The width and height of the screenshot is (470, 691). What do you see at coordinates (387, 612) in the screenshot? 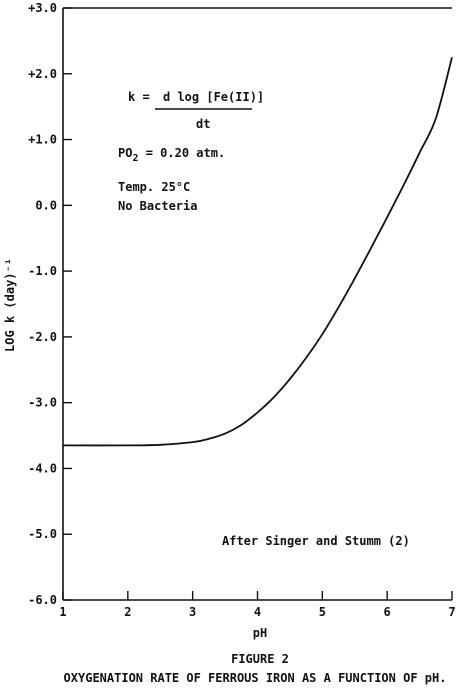
I see `x-tick-label: 6` at bounding box center [387, 612].